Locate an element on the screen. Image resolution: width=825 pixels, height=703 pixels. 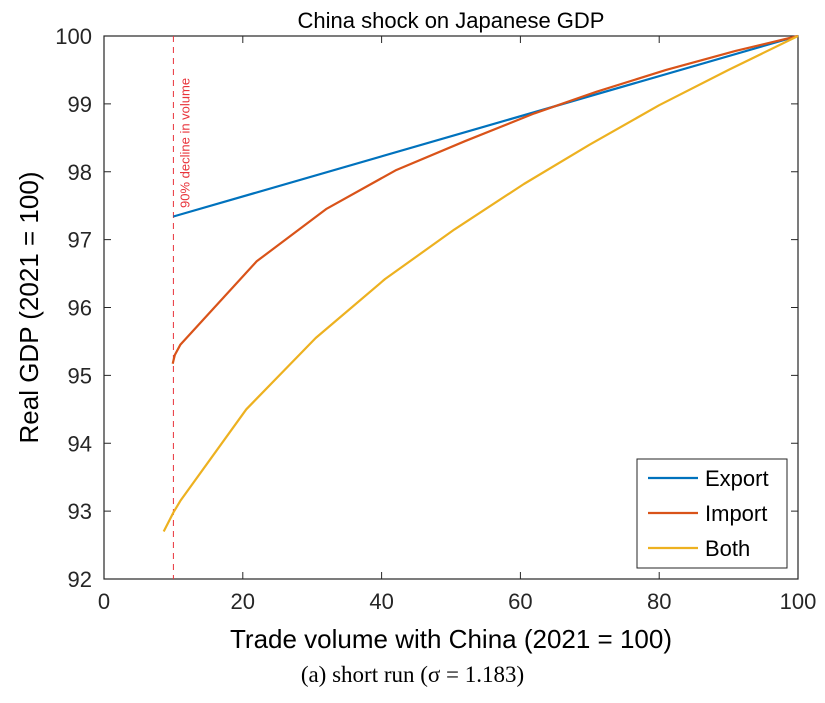
x-tick-label: 0 is located at coordinates (104, 601).